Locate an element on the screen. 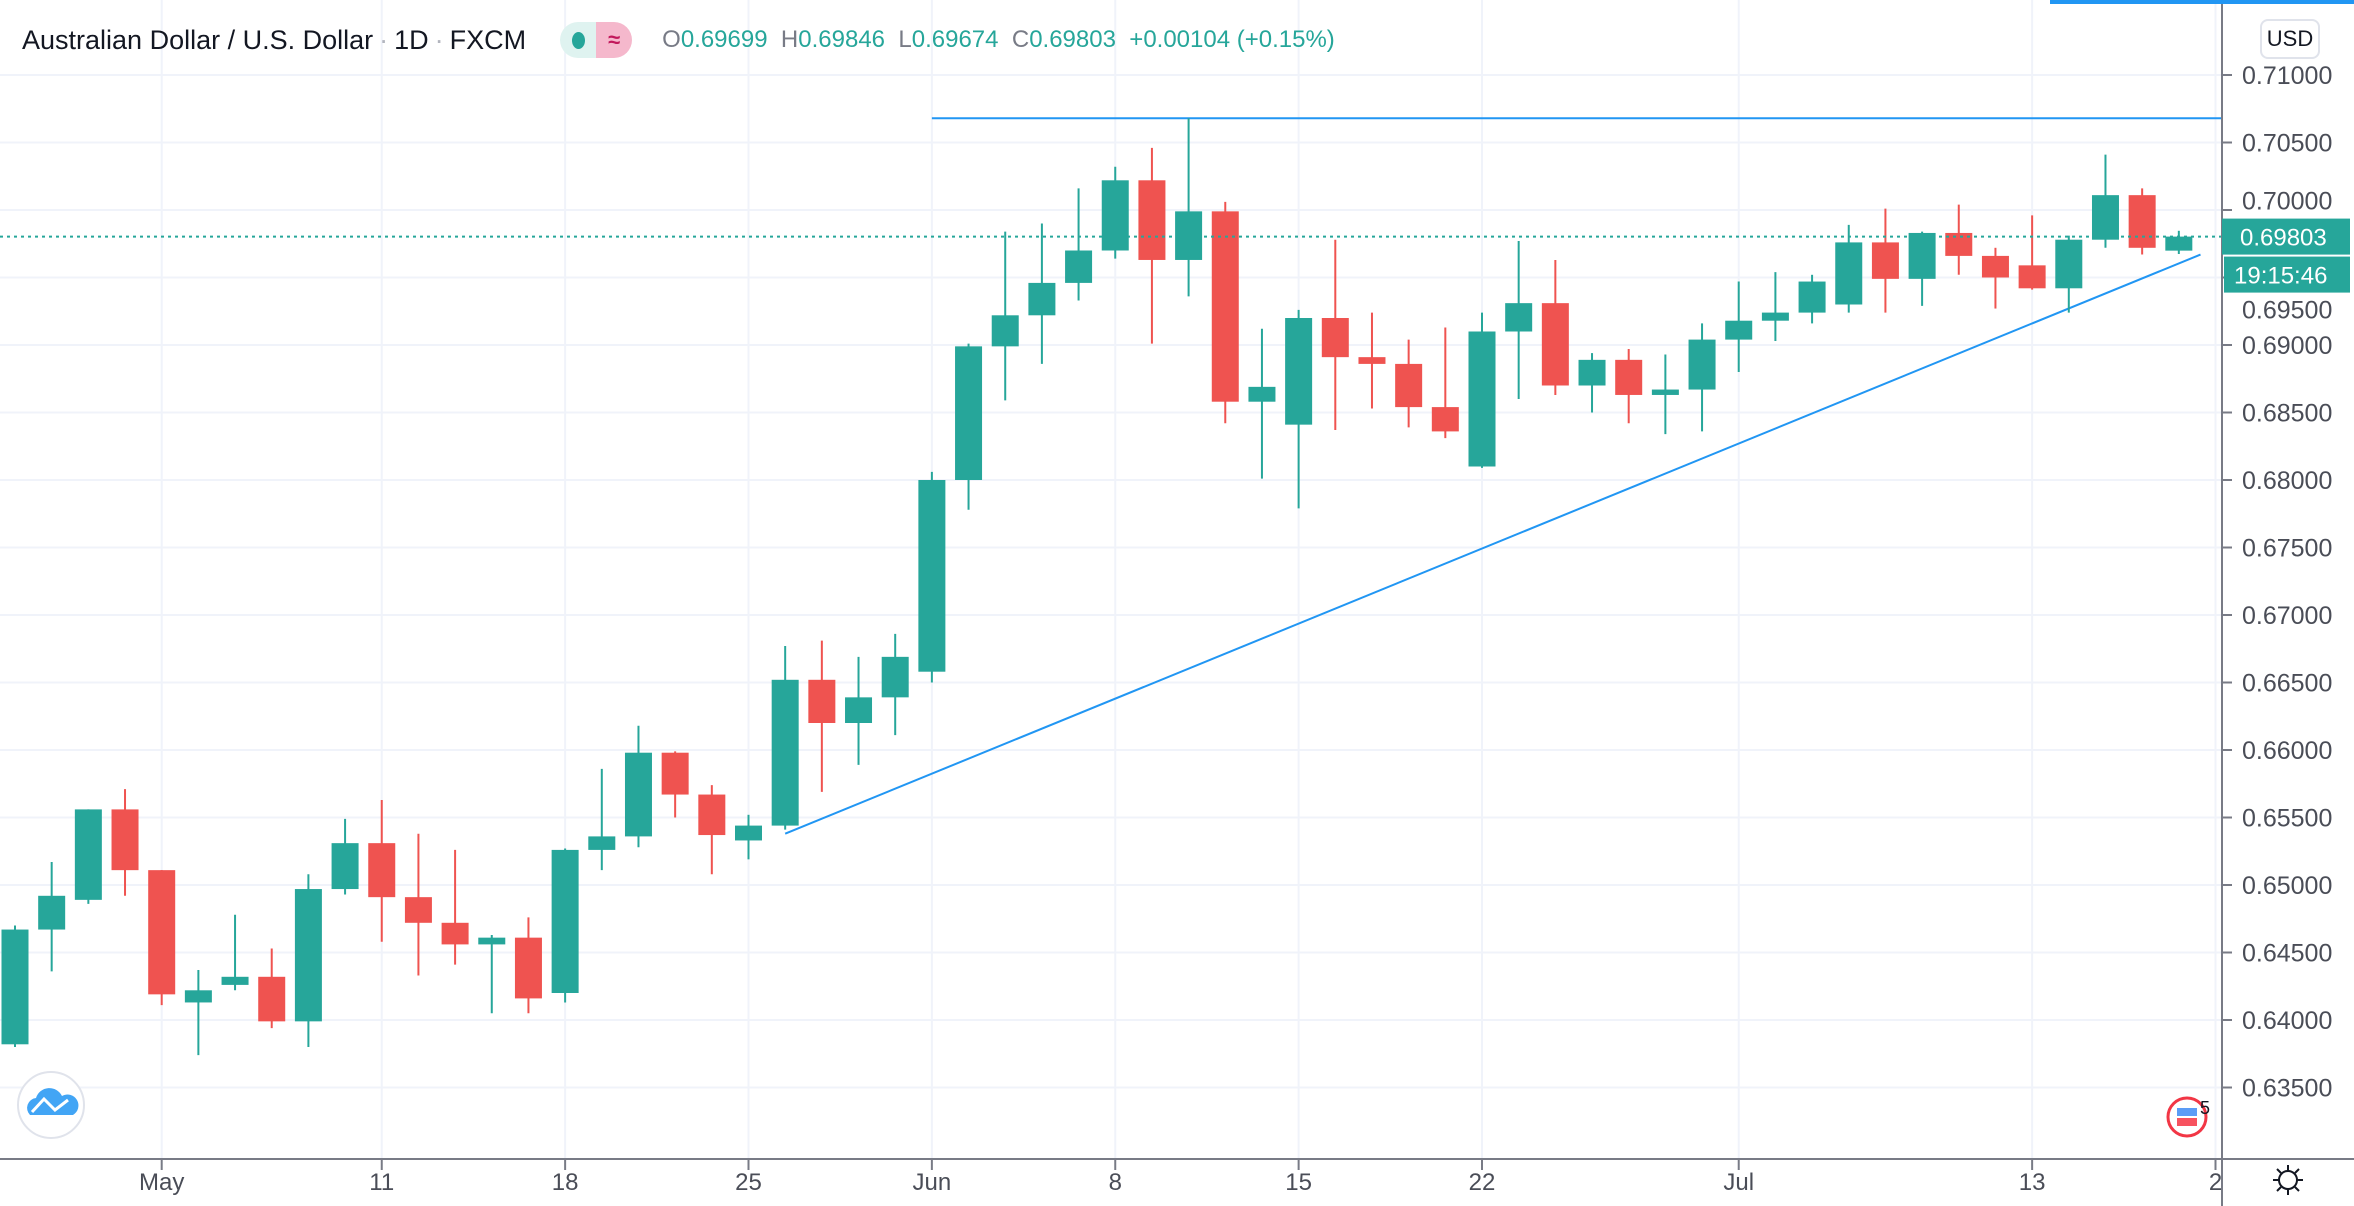 This screenshot has height=1206, width=2354. y-tick-label: 0.67500 is located at coordinates (2287, 549).